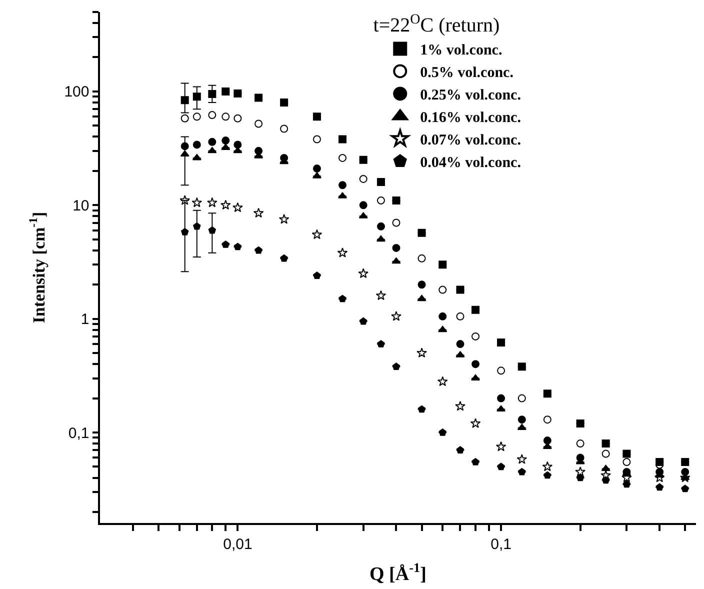  Describe the element at coordinates (471, 163) in the screenshot. I see `legend-label: 0.04% vol.conc.` at that location.